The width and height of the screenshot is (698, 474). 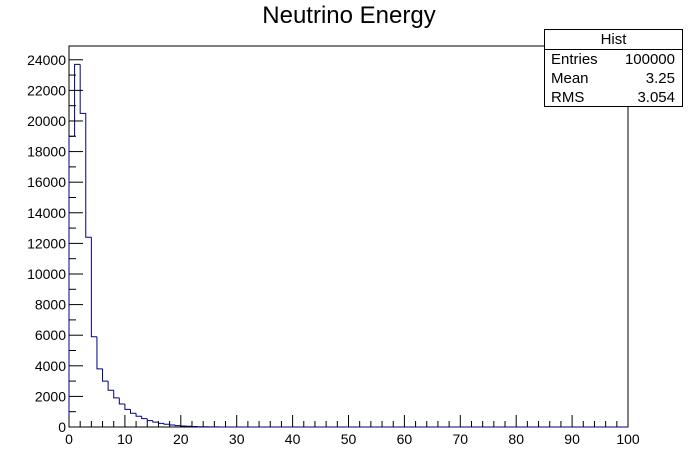 What do you see at coordinates (568, 97) in the screenshot?
I see `stats-label-rms: RMS` at bounding box center [568, 97].